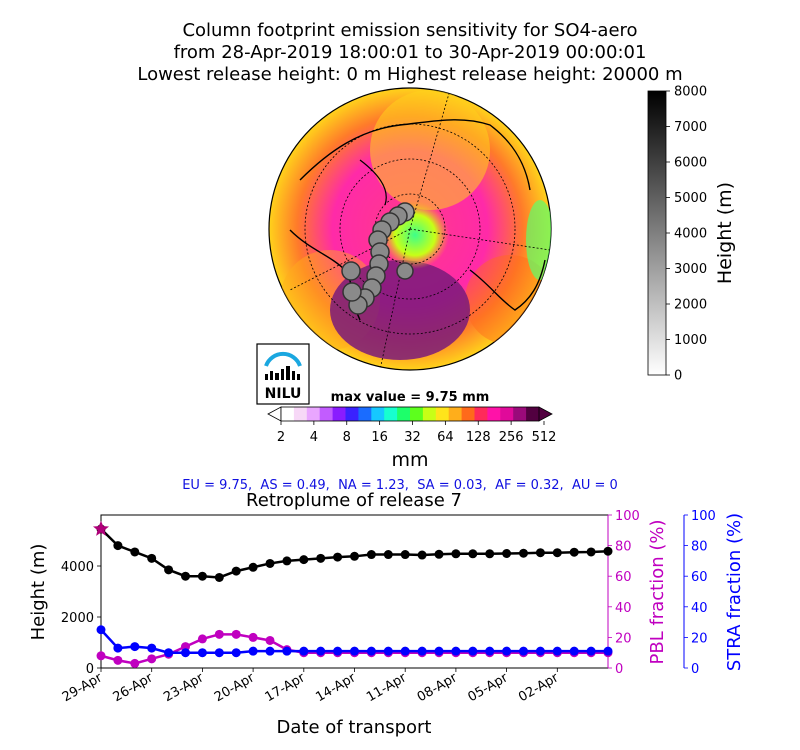  Describe the element at coordinates (412, 437) in the screenshot. I see `colorbar-tick-label: 32` at that location.